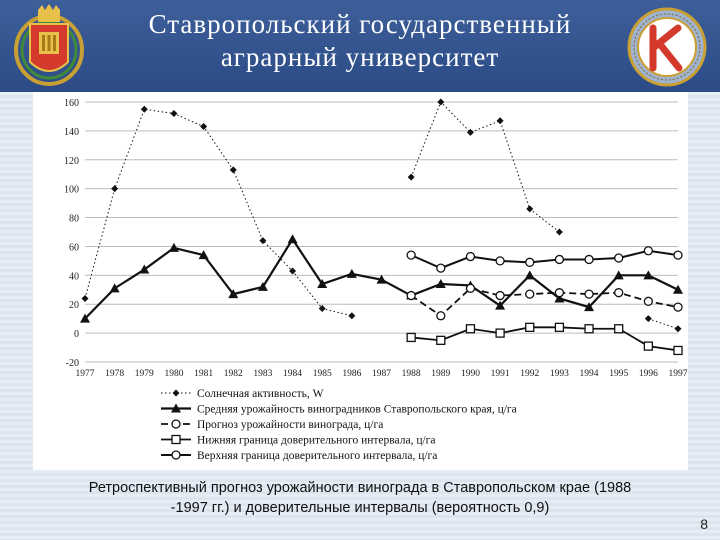 Image resolution: width=720 pixels, height=540 pixels. What do you see at coordinates (74, 247) in the screenshot?
I see `y-tick-label: 60` at bounding box center [74, 247].